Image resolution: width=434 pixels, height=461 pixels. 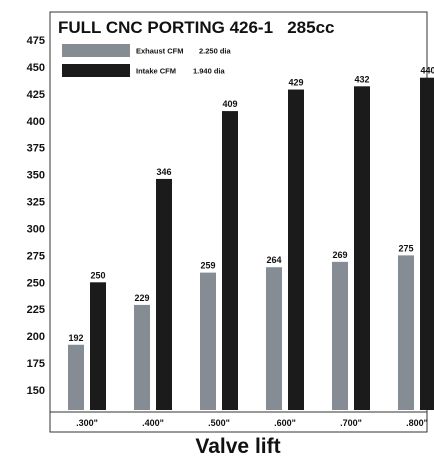 What do you see at coordinates (36, 176) in the screenshot?
I see `y-tick-label-350: 350` at bounding box center [36, 176].